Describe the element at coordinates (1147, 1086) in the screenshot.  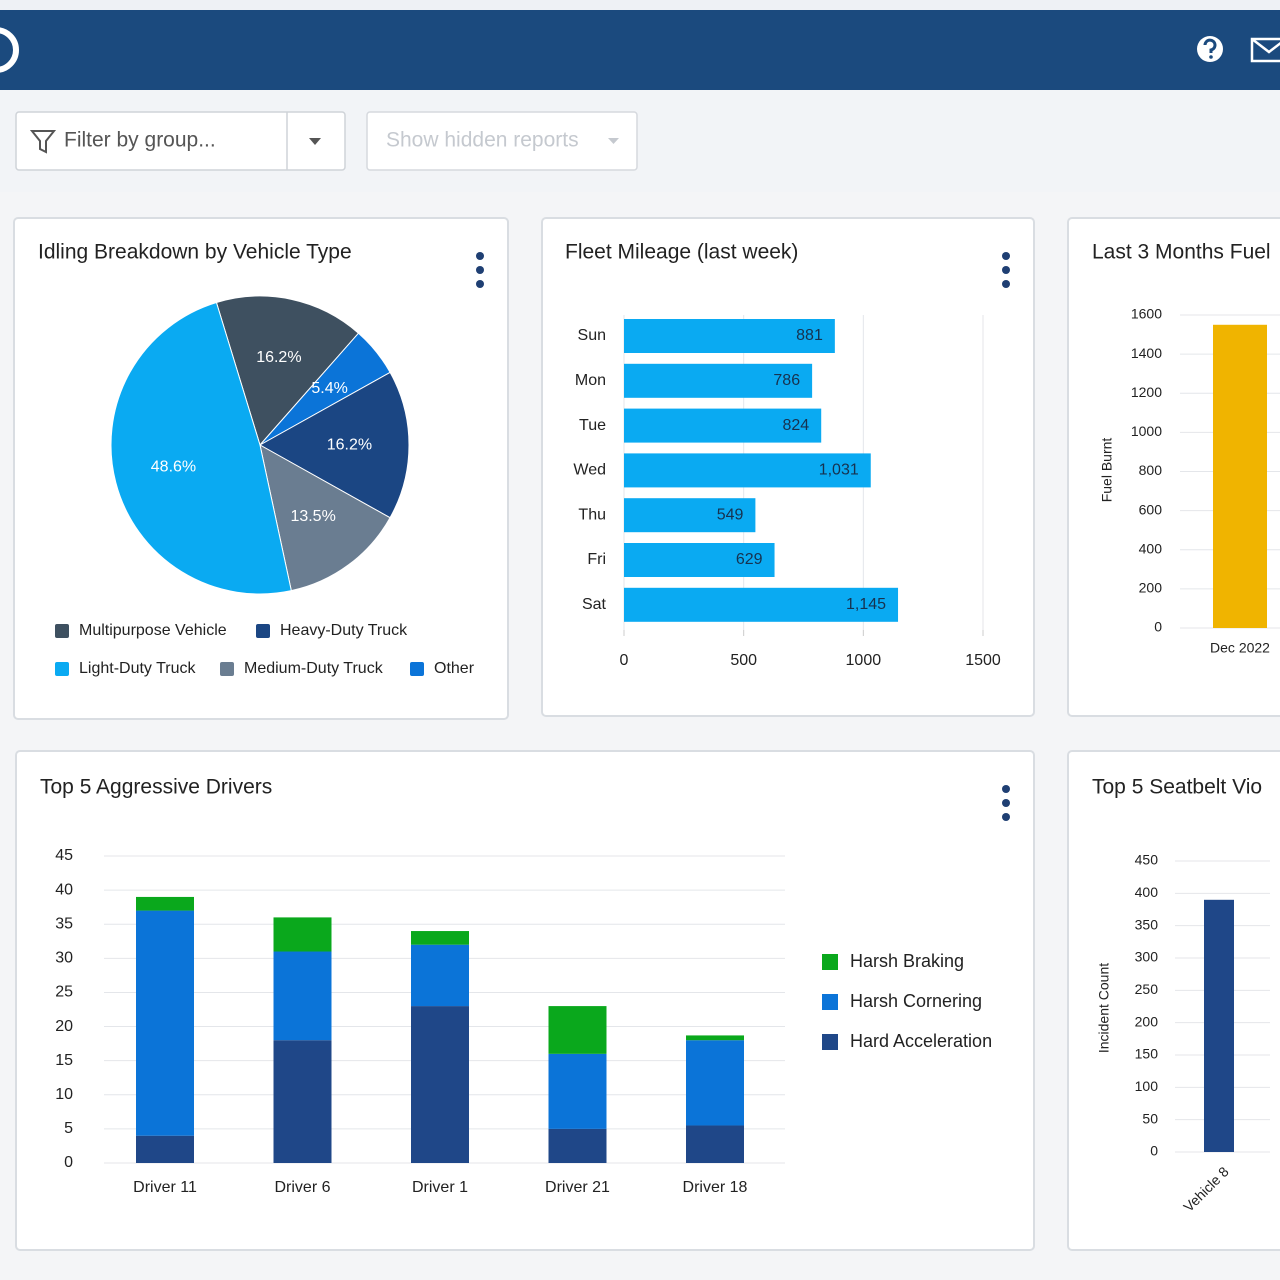
I see `y-tick-label: 100` at that location.